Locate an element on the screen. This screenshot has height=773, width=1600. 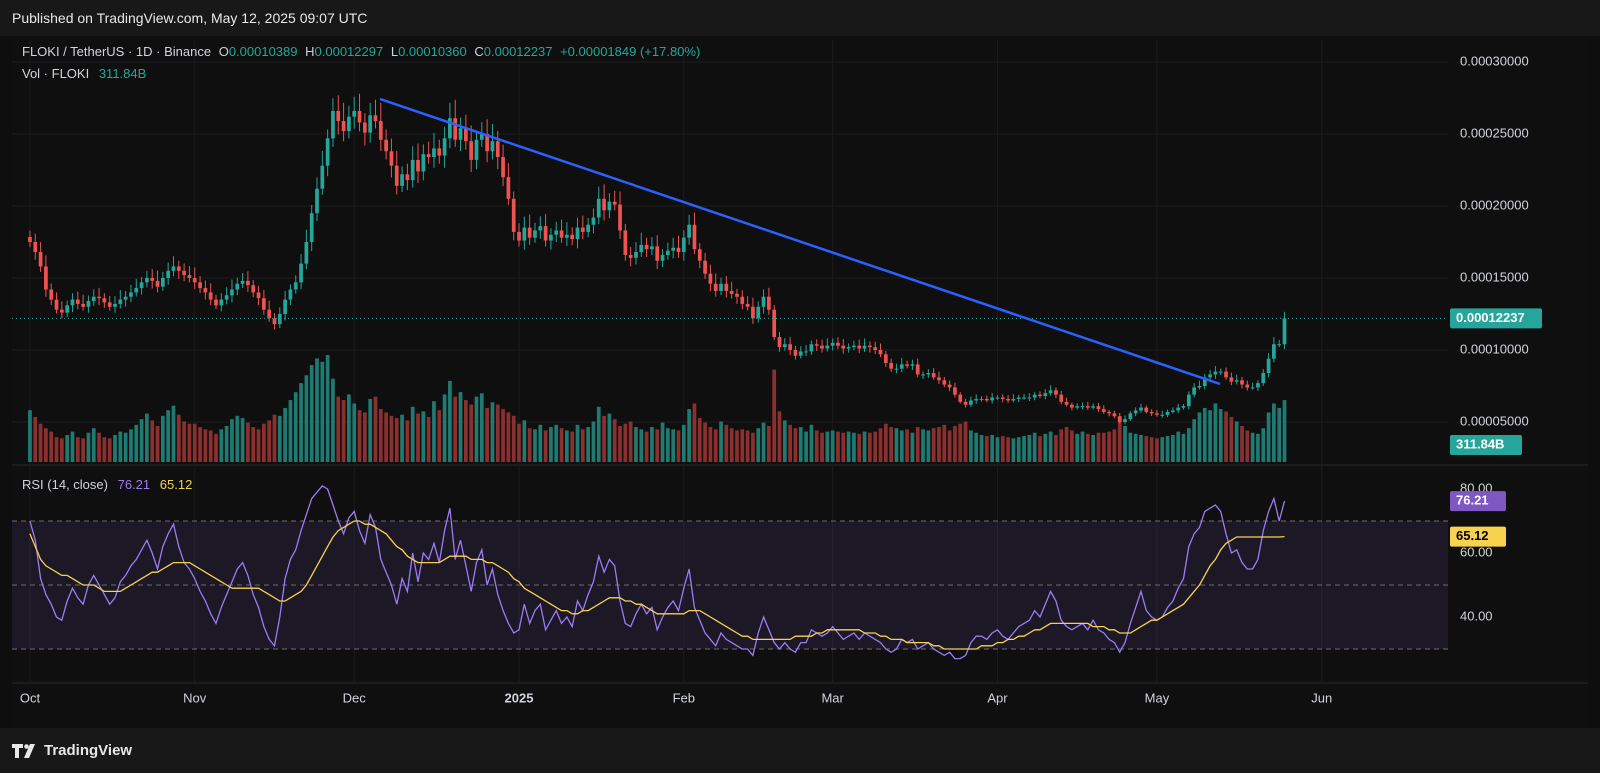
tradingview-brand: TradingView is located at coordinates (88, 750).